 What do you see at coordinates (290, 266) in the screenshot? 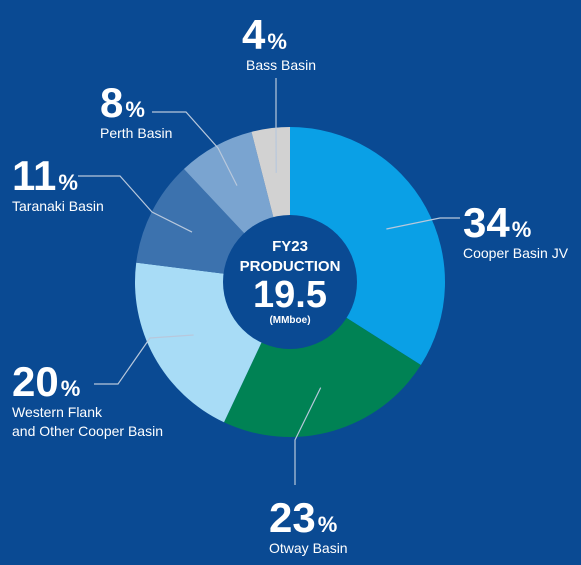
I see `center-subtitle: PRODUCTION` at bounding box center [290, 266].